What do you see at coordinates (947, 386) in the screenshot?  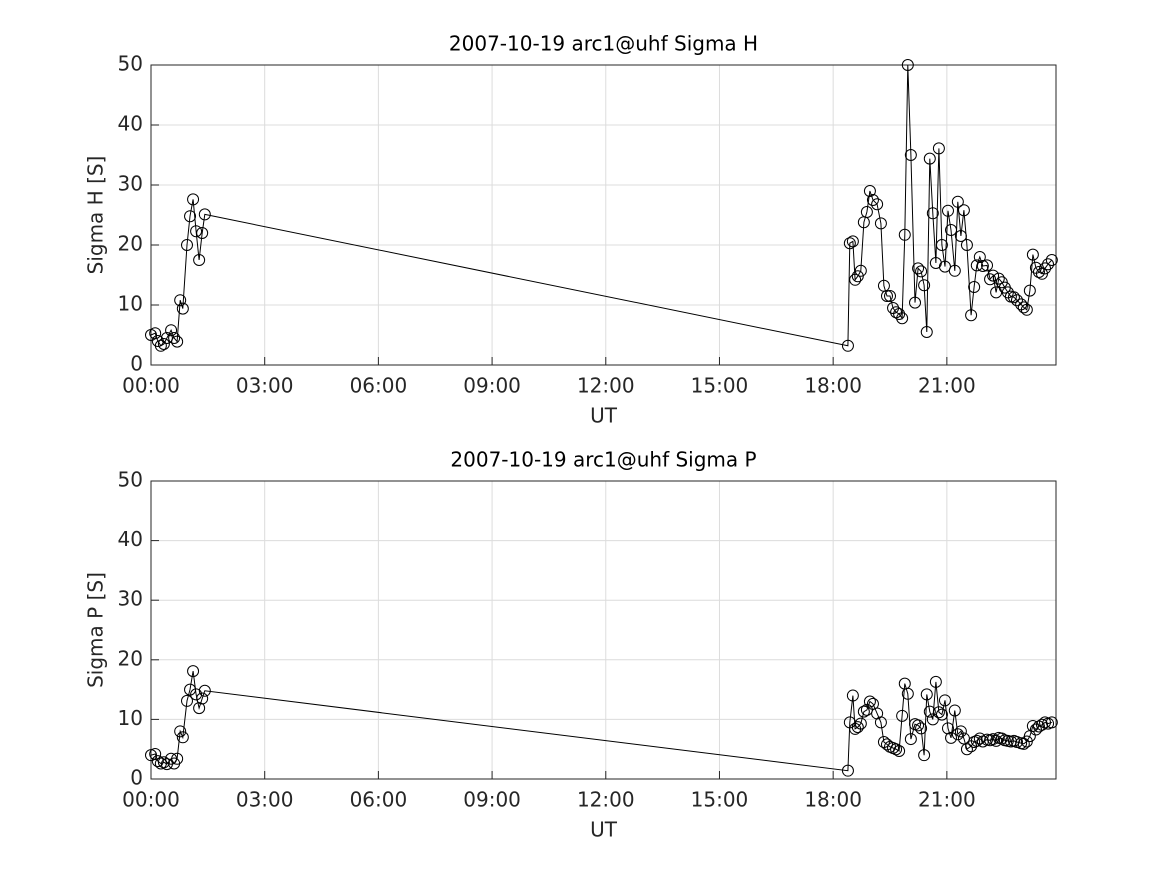 I see `x-tick-label: 21:00` at bounding box center [947, 386].